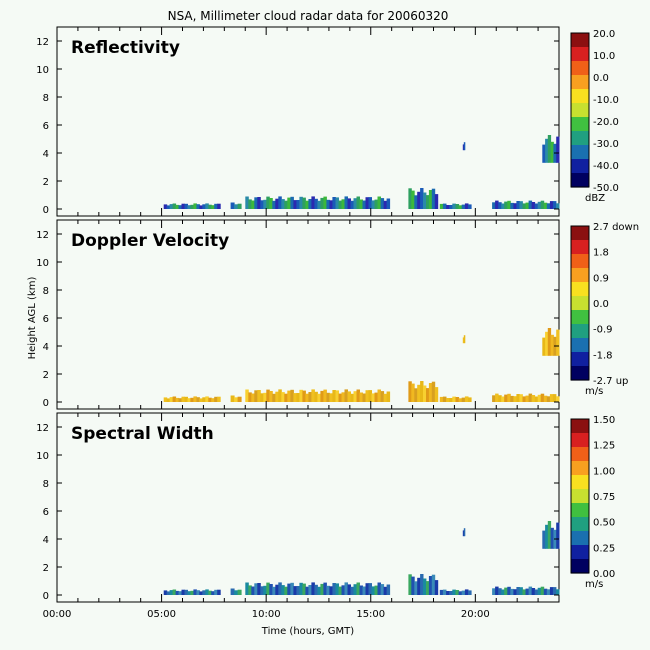 The height and width of the screenshot is (650, 650). What do you see at coordinates (125, 48) in the screenshot?
I see `panel-title: Reflectivity` at bounding box center [125, 48].